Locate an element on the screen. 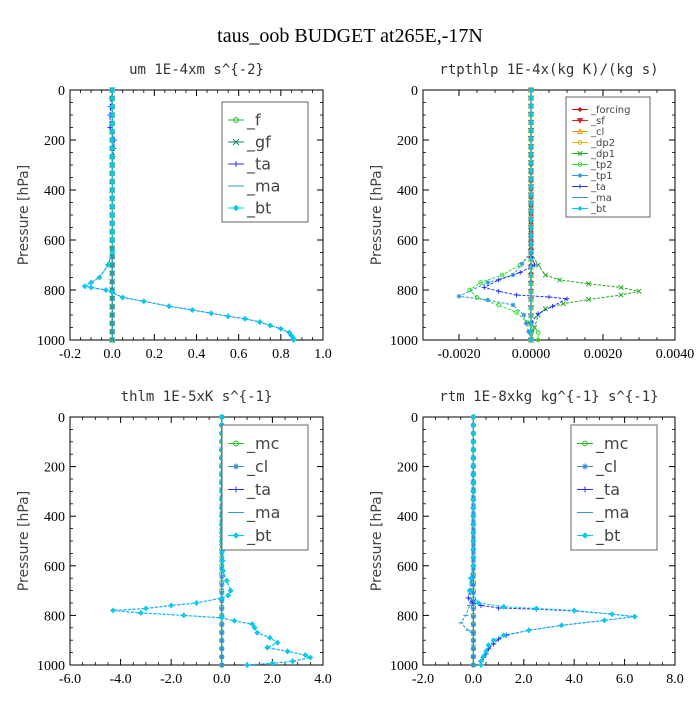 The image size is (700, 705). x-tick-label: 6.0 is located at coordinates (625, 679).